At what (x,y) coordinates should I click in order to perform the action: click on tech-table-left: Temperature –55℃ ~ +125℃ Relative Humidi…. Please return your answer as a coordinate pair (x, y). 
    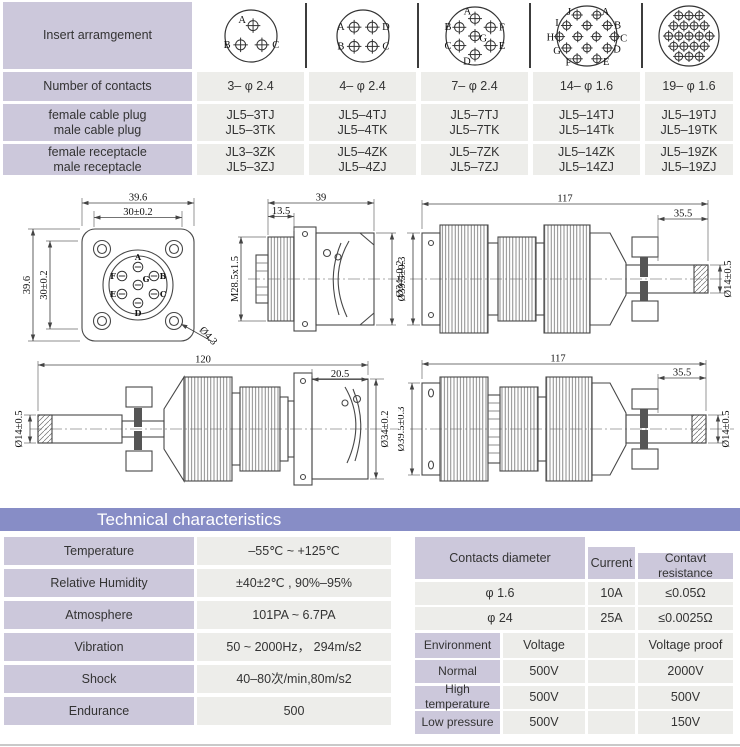
    Looking at the image, I should click on (197, 635).